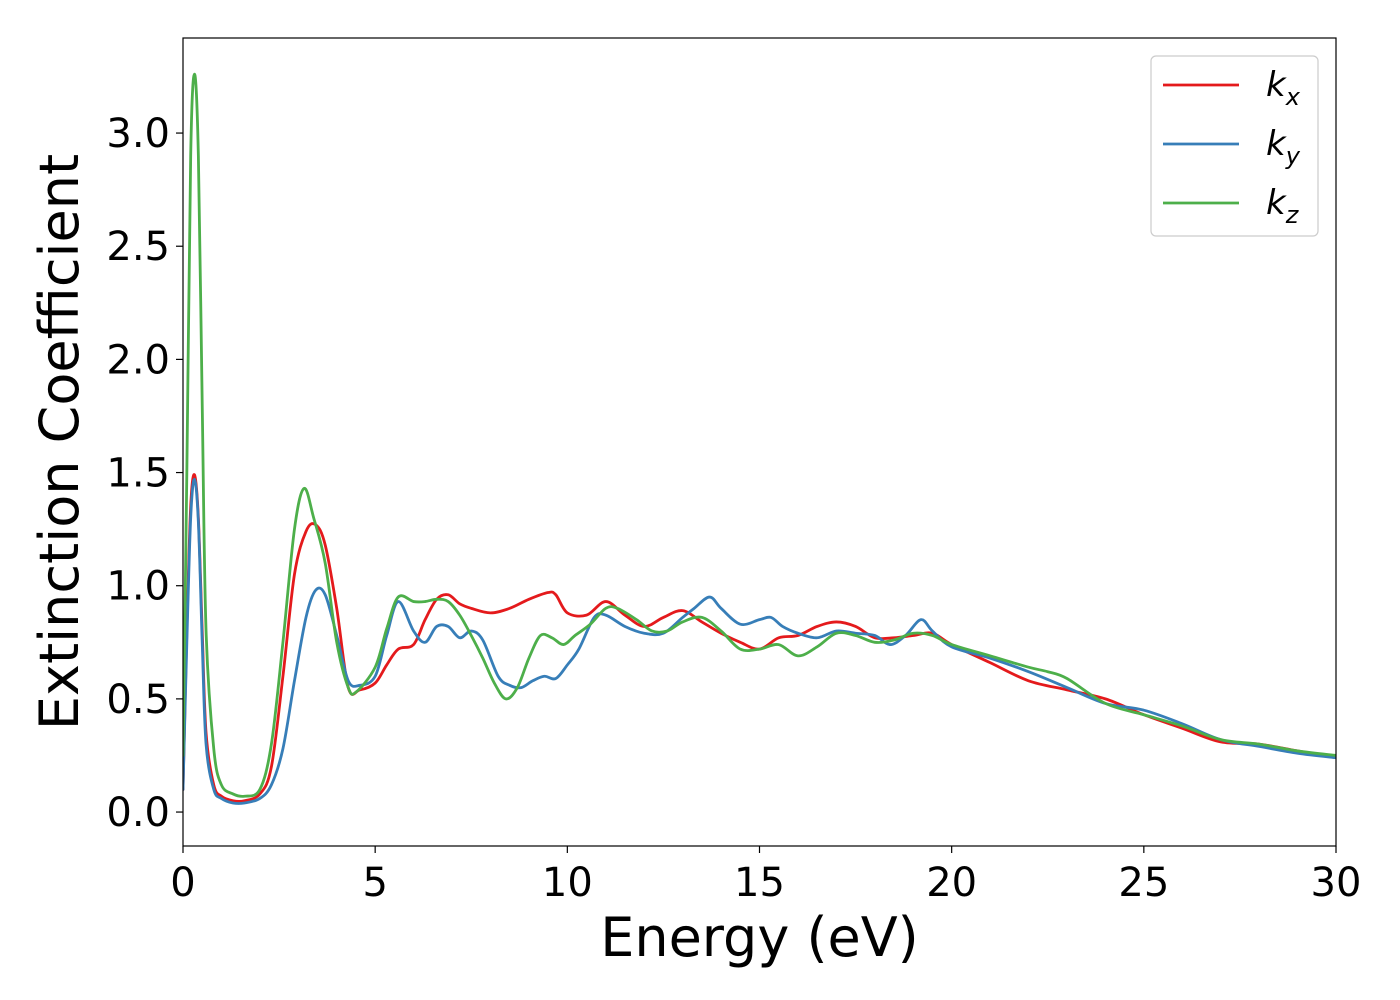 Image resolution: width=1400 pixels, height=1000 pixels. What do you see at coordinates (138, 587) in the screenshot?
I see `y-tick-label: 1.0` at bounding box center [138, 587].